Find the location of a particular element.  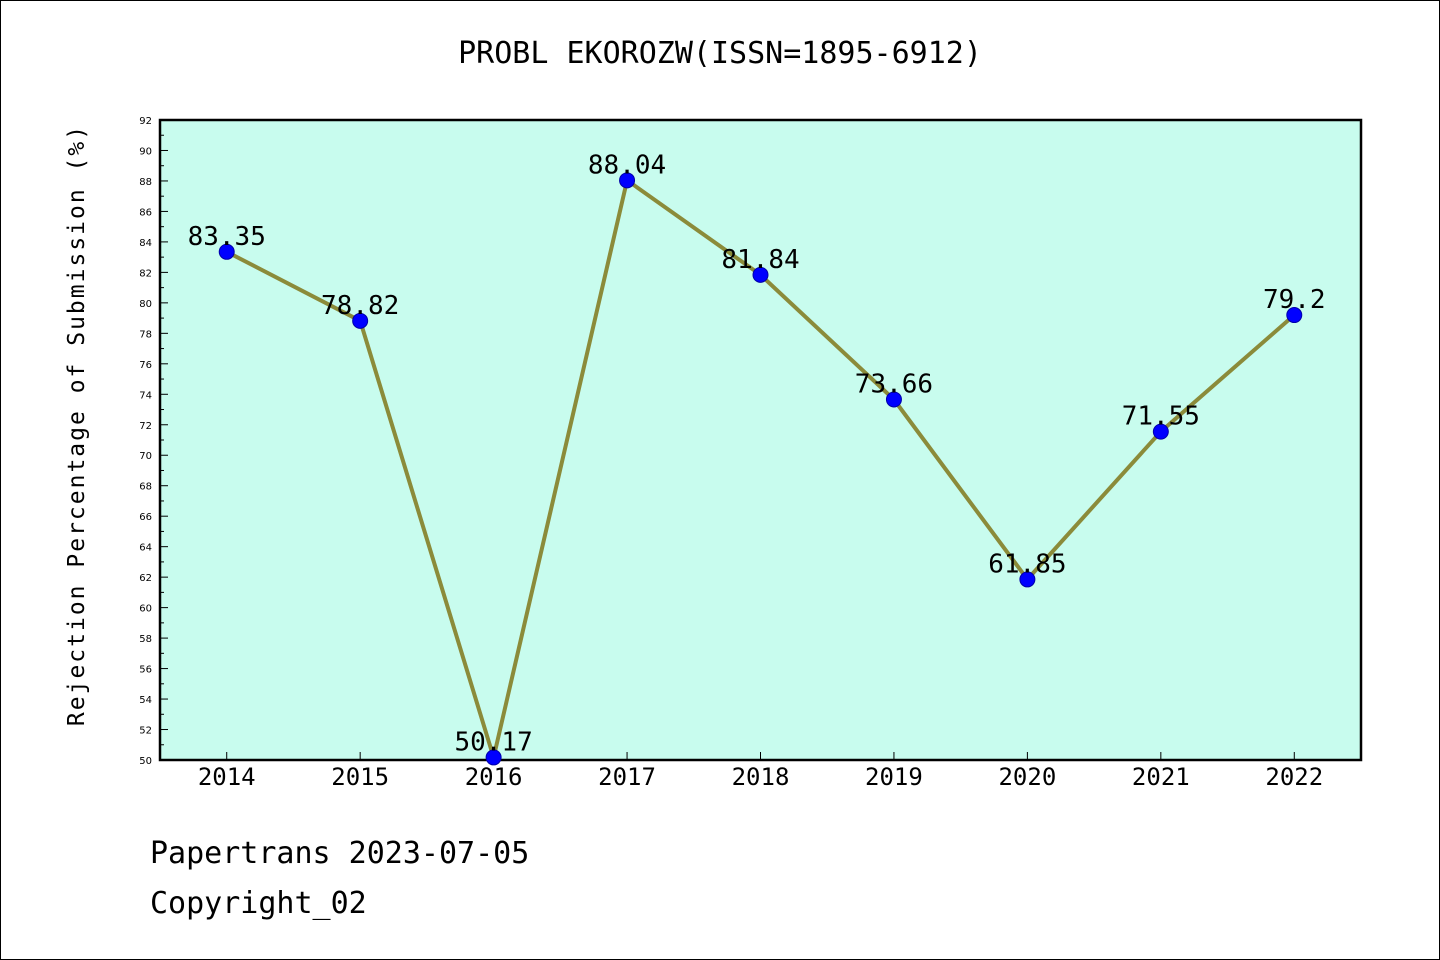

y-tick-label: 88 is located at coordinates (145, 182).